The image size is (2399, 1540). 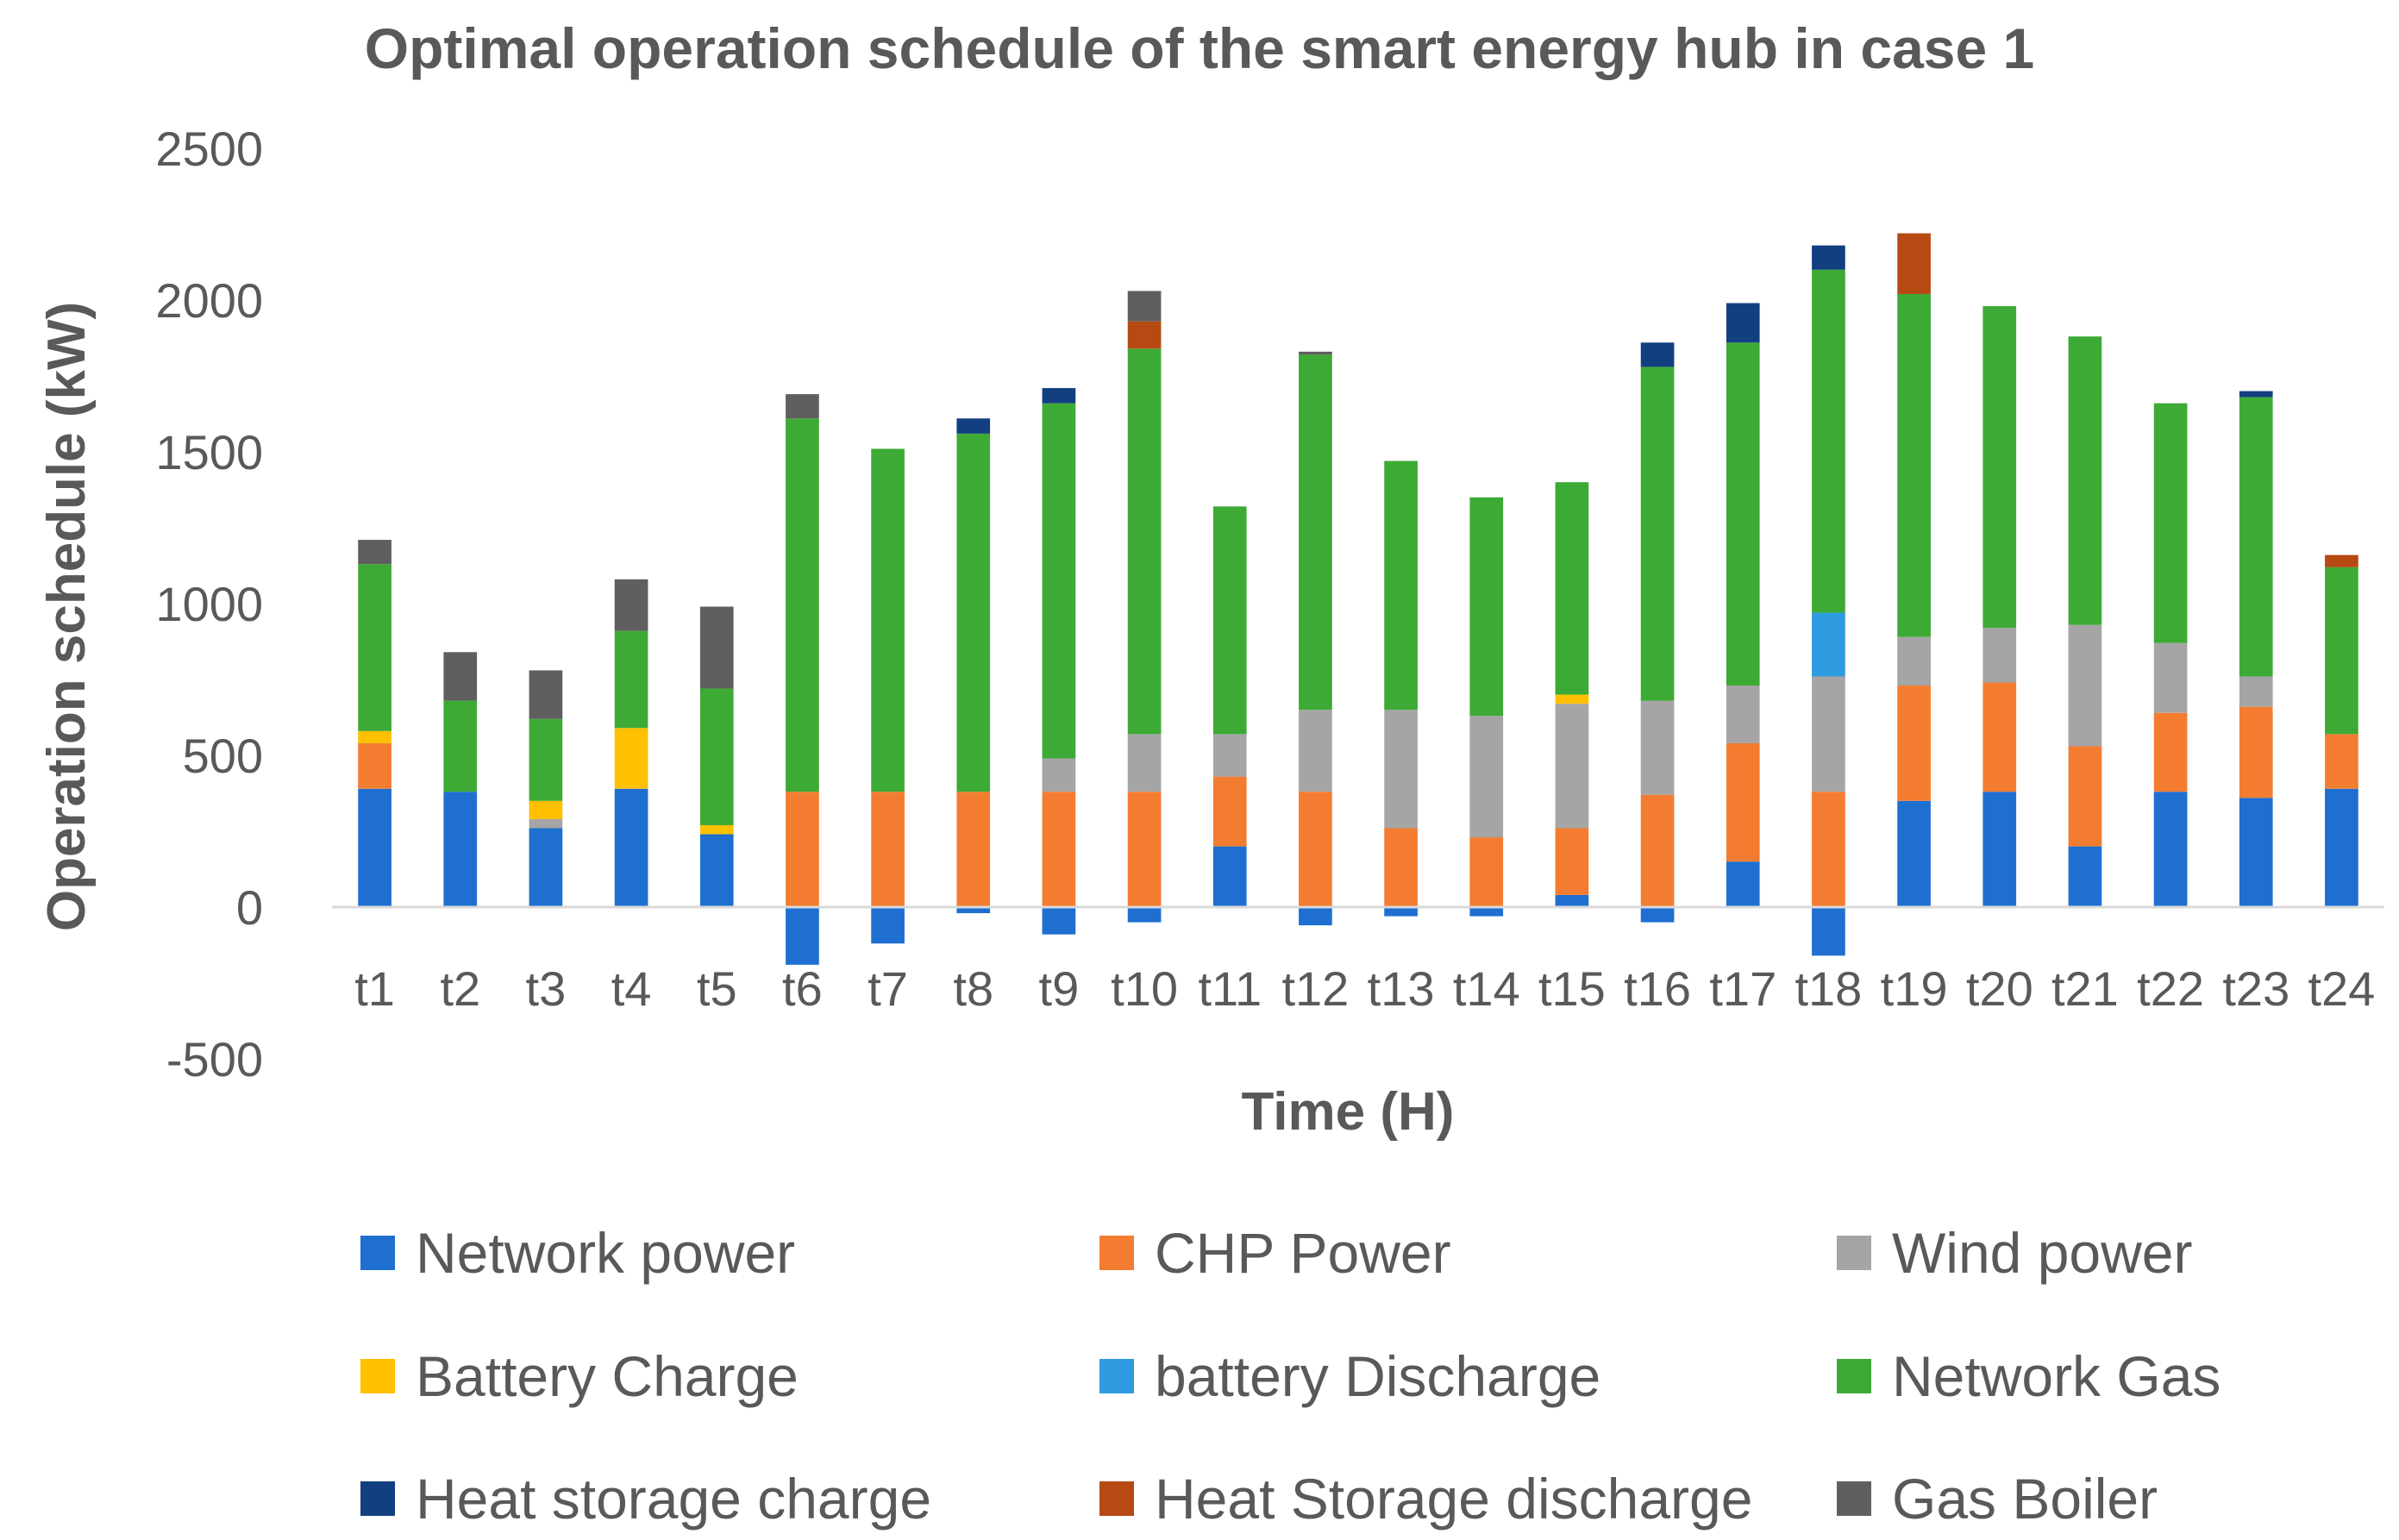 I want to click on legend-label-1: CHP Power, so click(x=1303, y=1253).